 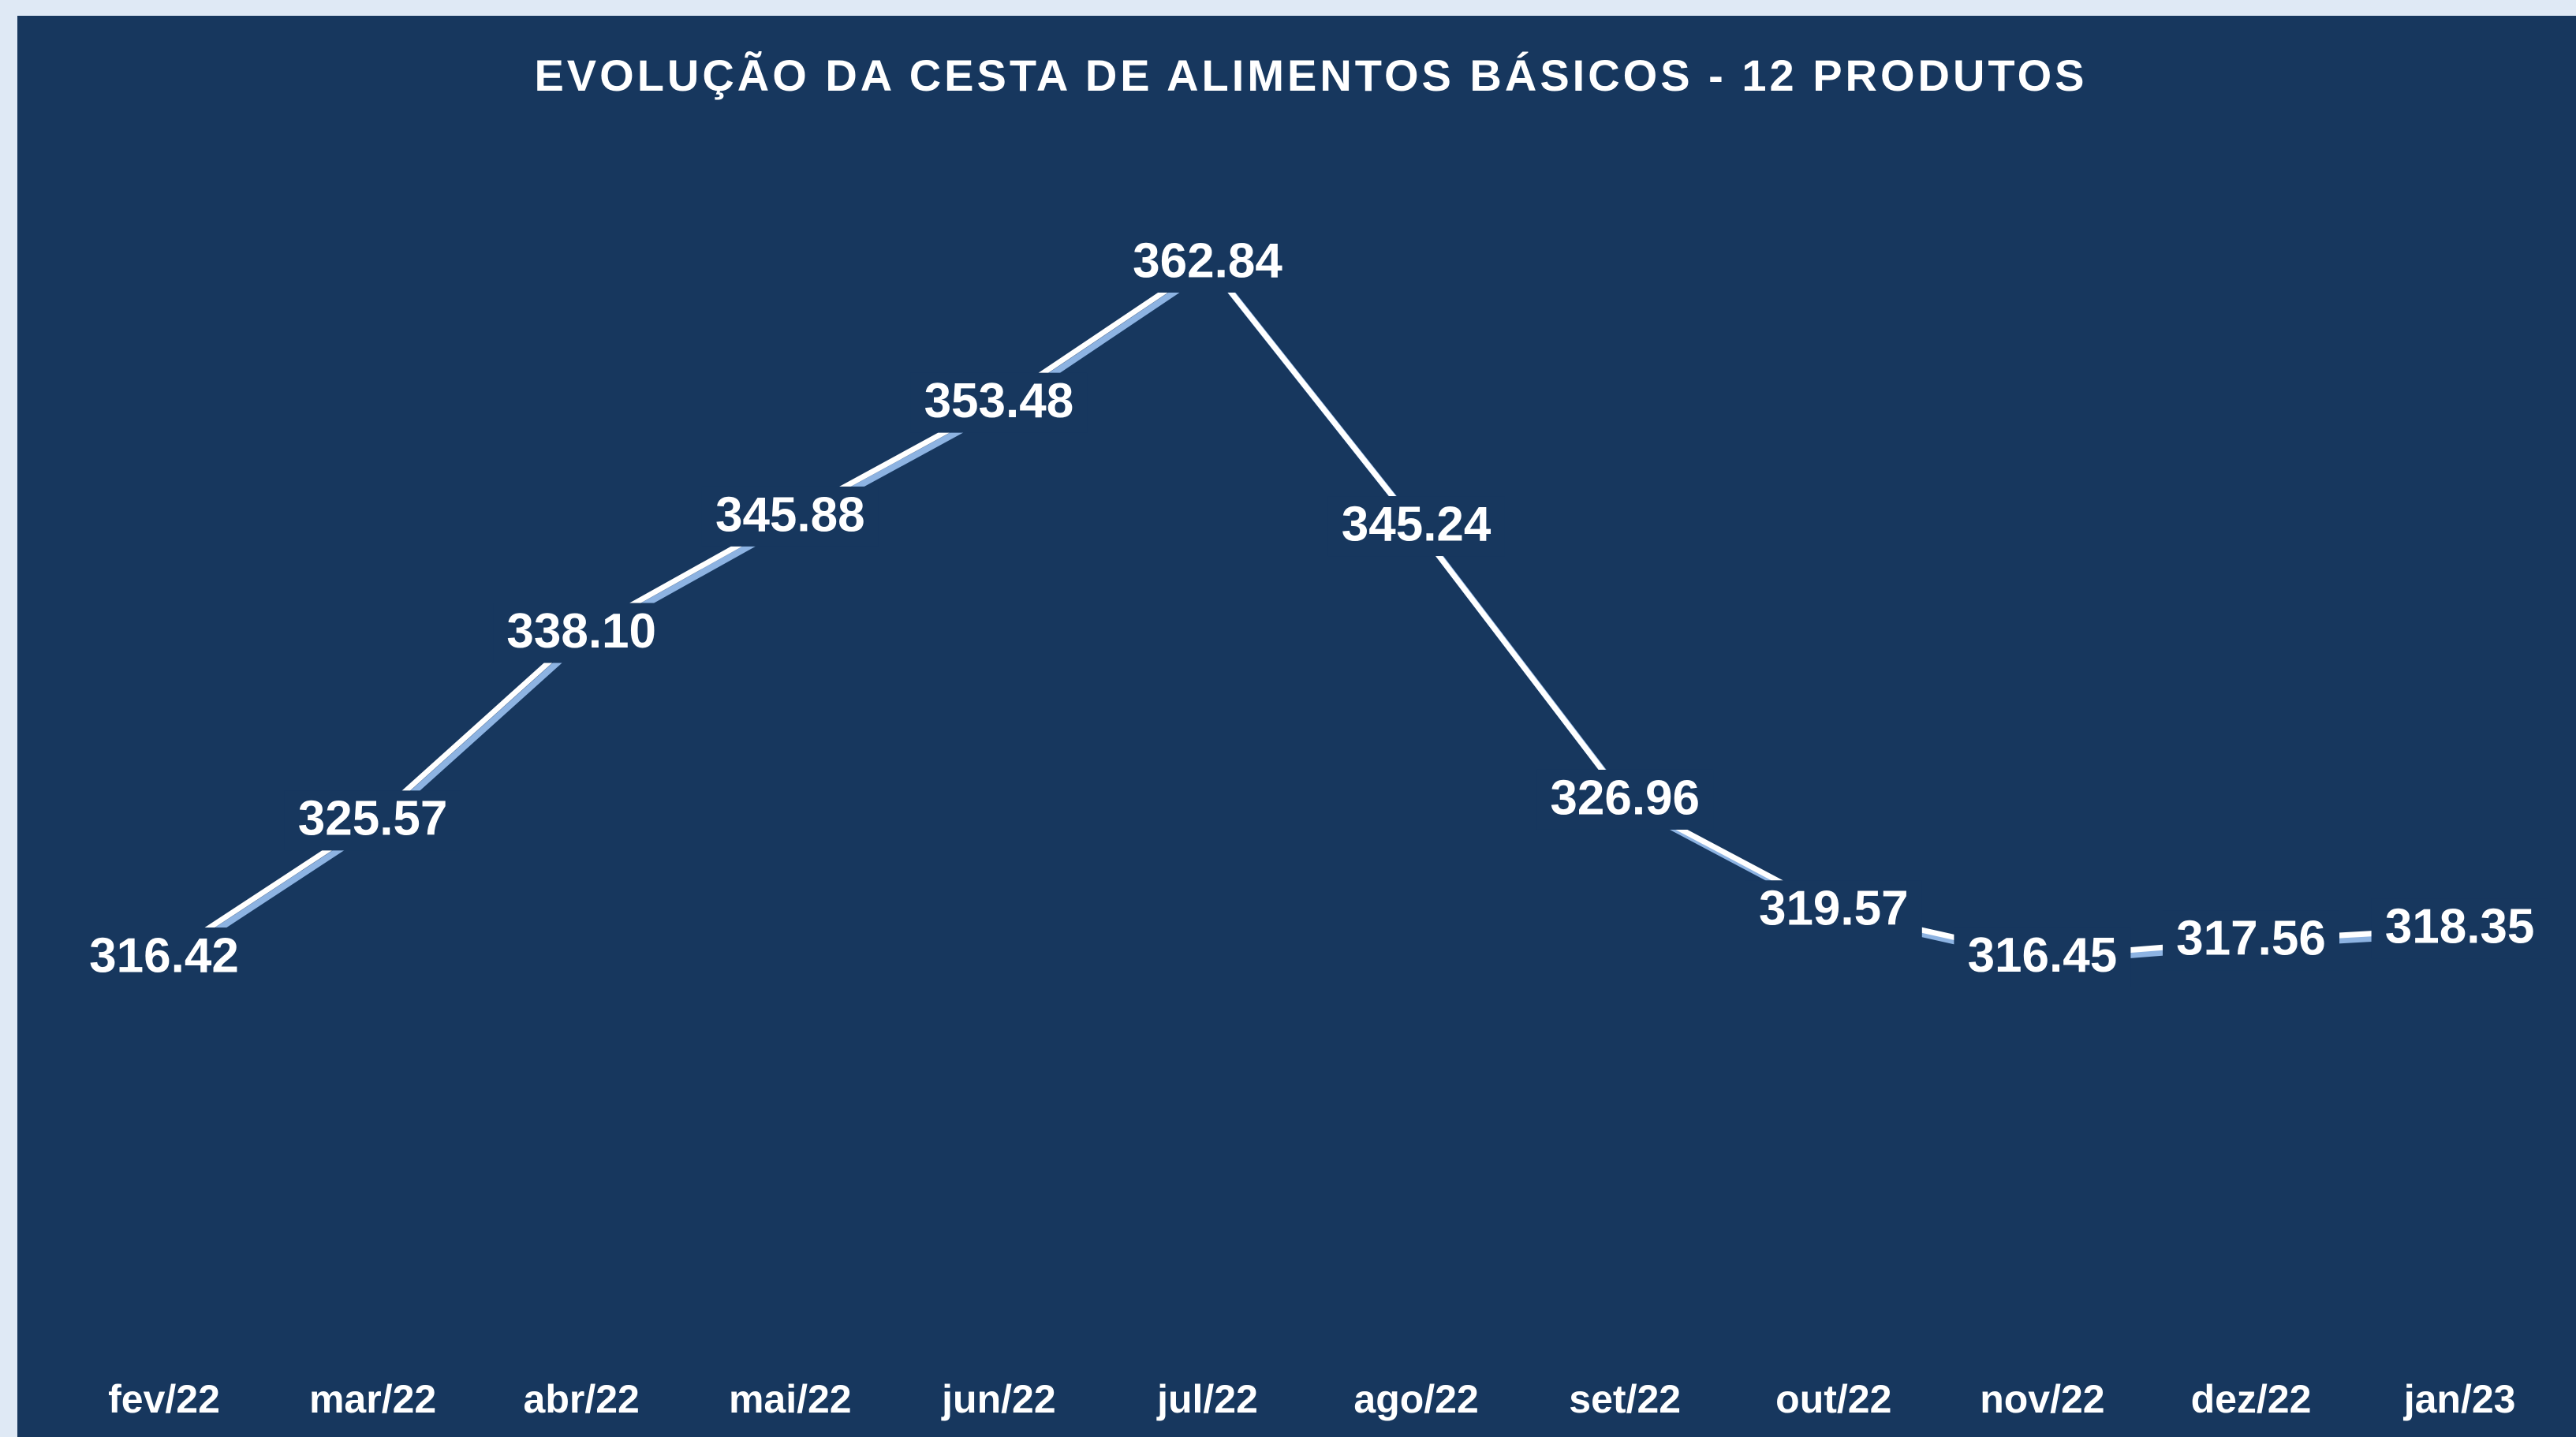 What do you see at coordinates (2042, 1399) in the screenshot?
I see `x-tick-label: nov/22` at bounding box center [2042, 1399].